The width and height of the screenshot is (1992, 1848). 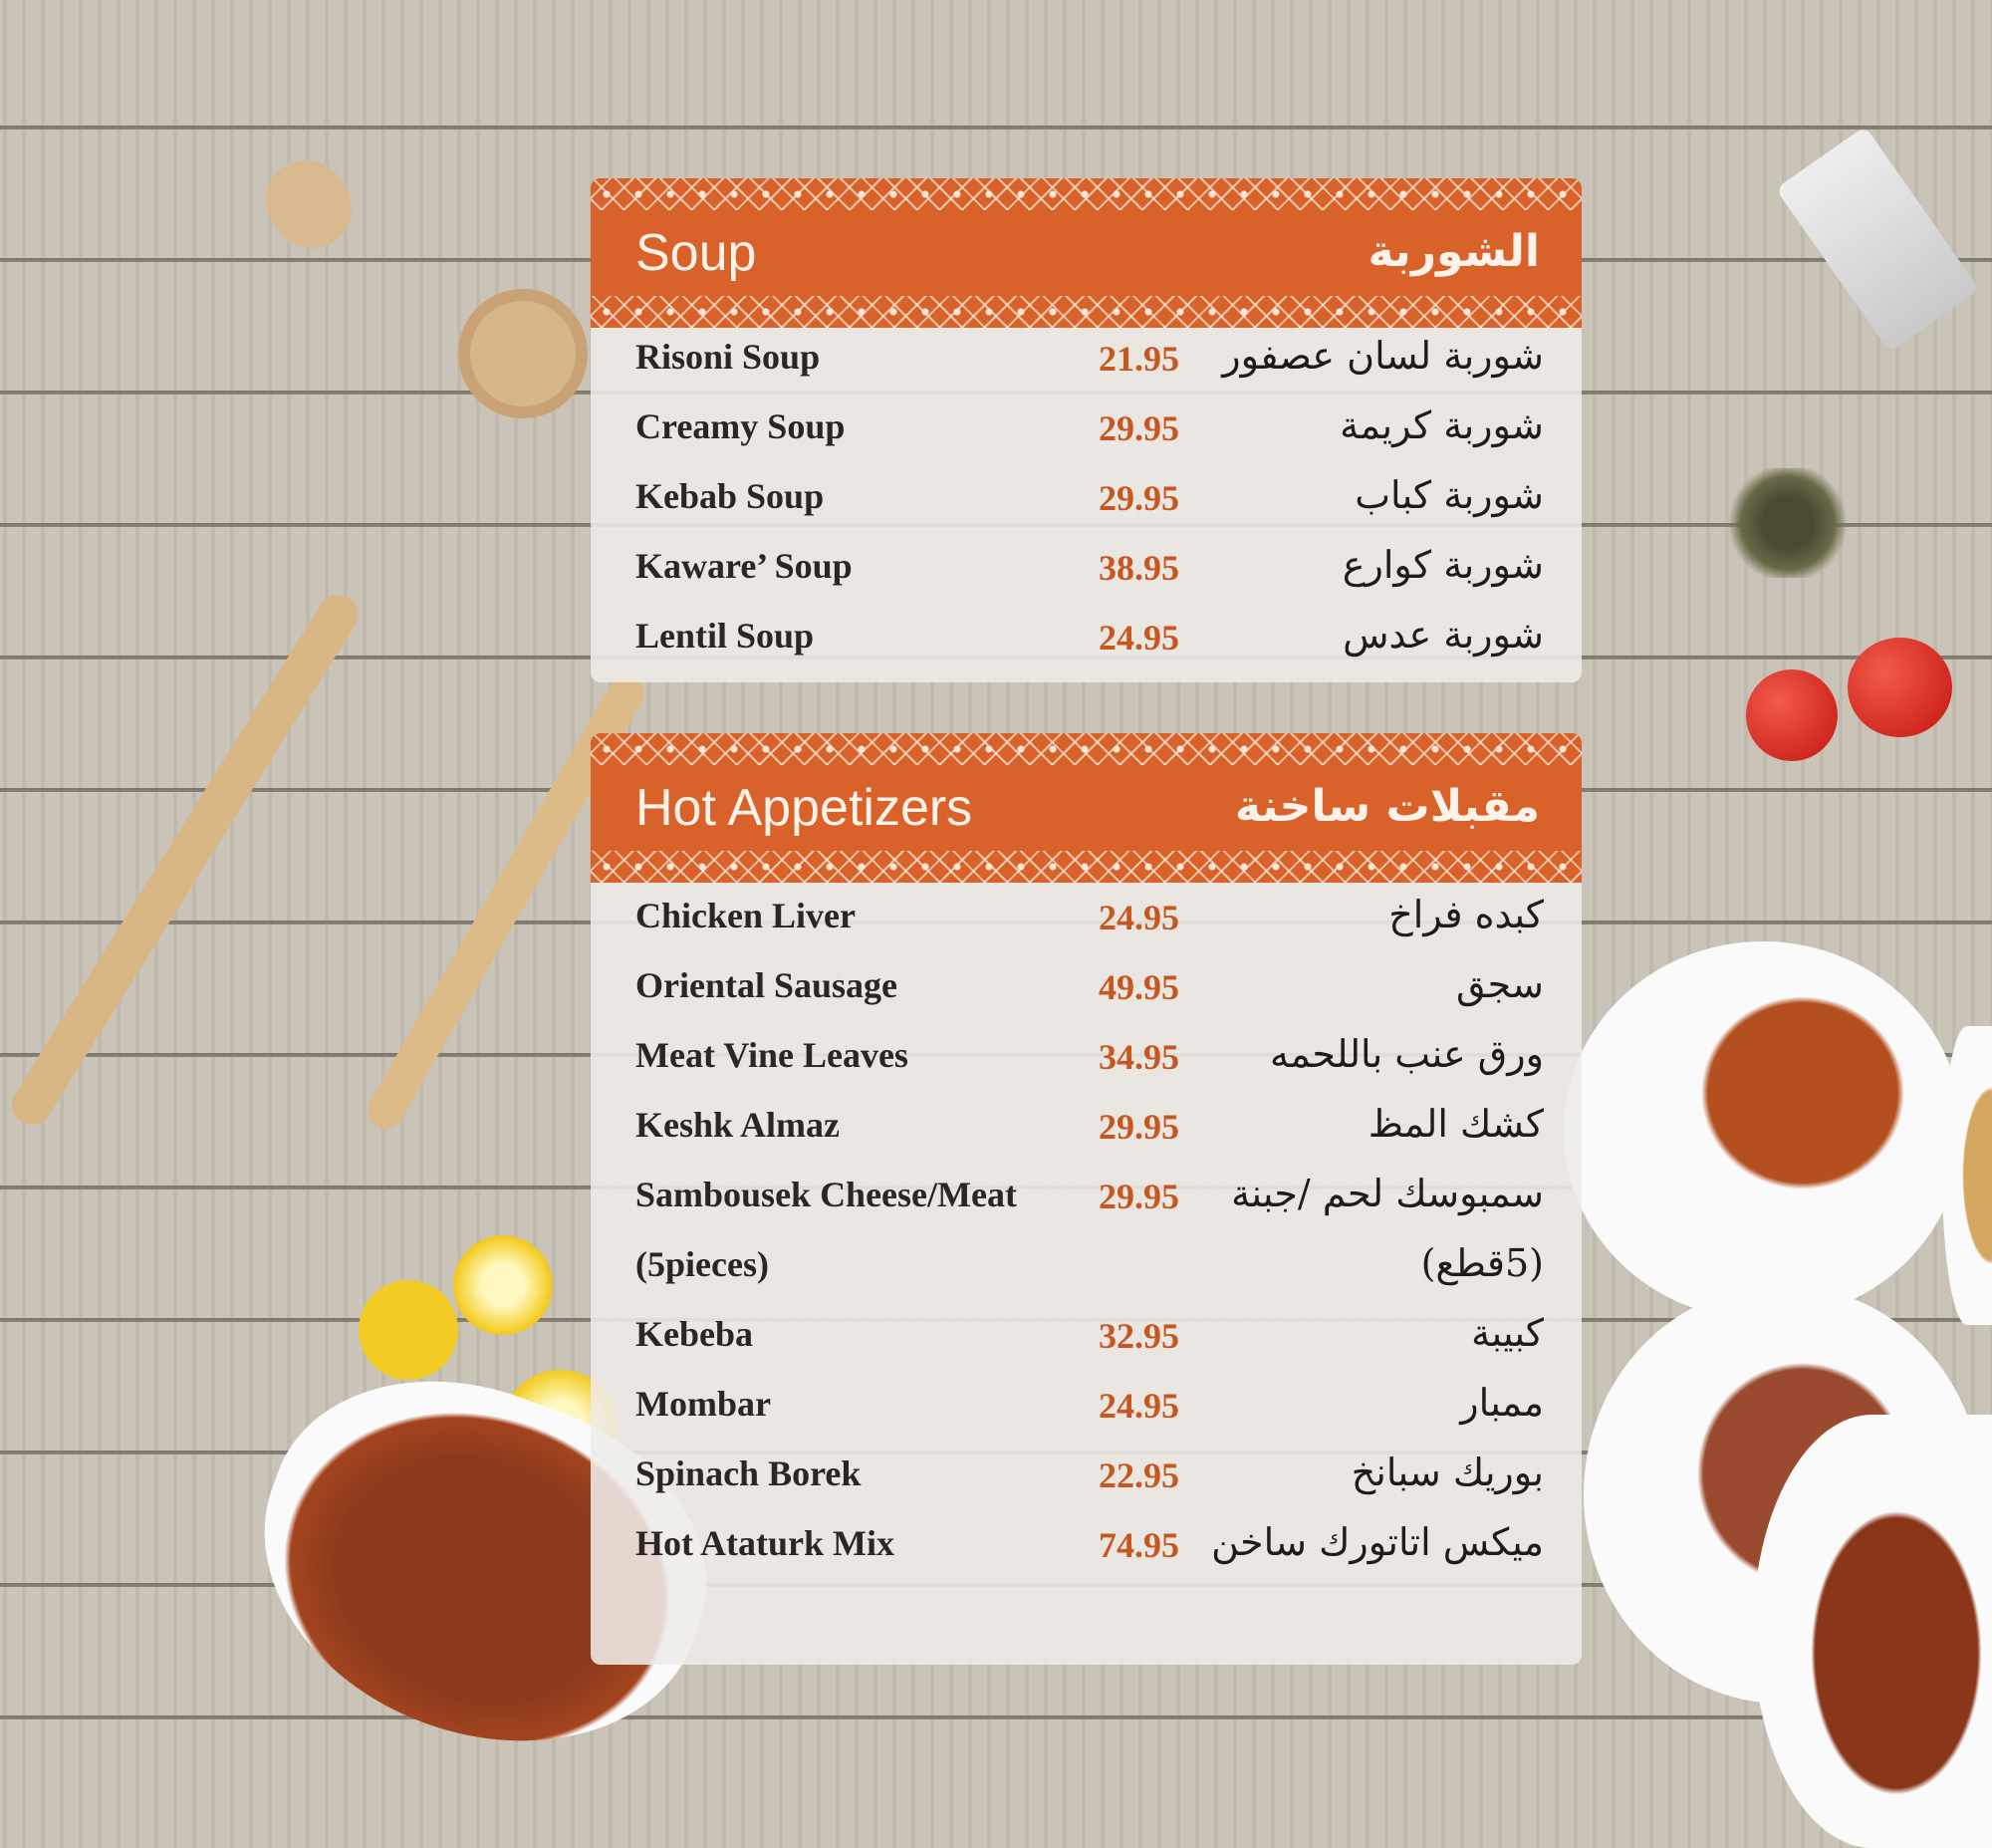 What do you see at coordinates (185, 860) in the screenshot?
I see `wooden-spatula-icon` at bounding box center [185, 860].